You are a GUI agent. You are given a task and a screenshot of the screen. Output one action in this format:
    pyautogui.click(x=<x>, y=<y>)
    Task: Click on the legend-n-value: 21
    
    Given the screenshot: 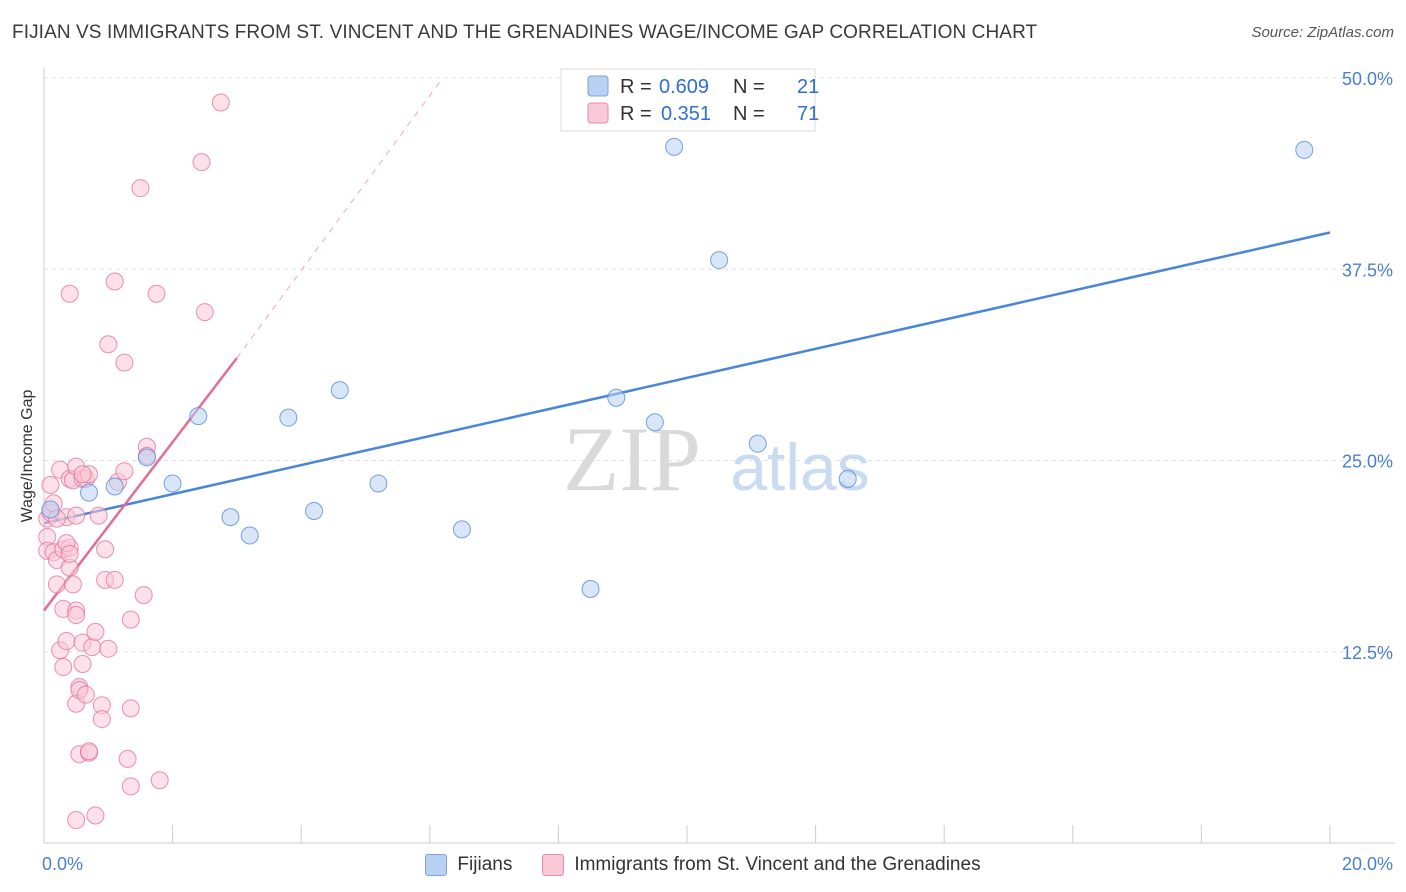 What is the action you would take?
    pyautogui.click(x=808, y=87)
    